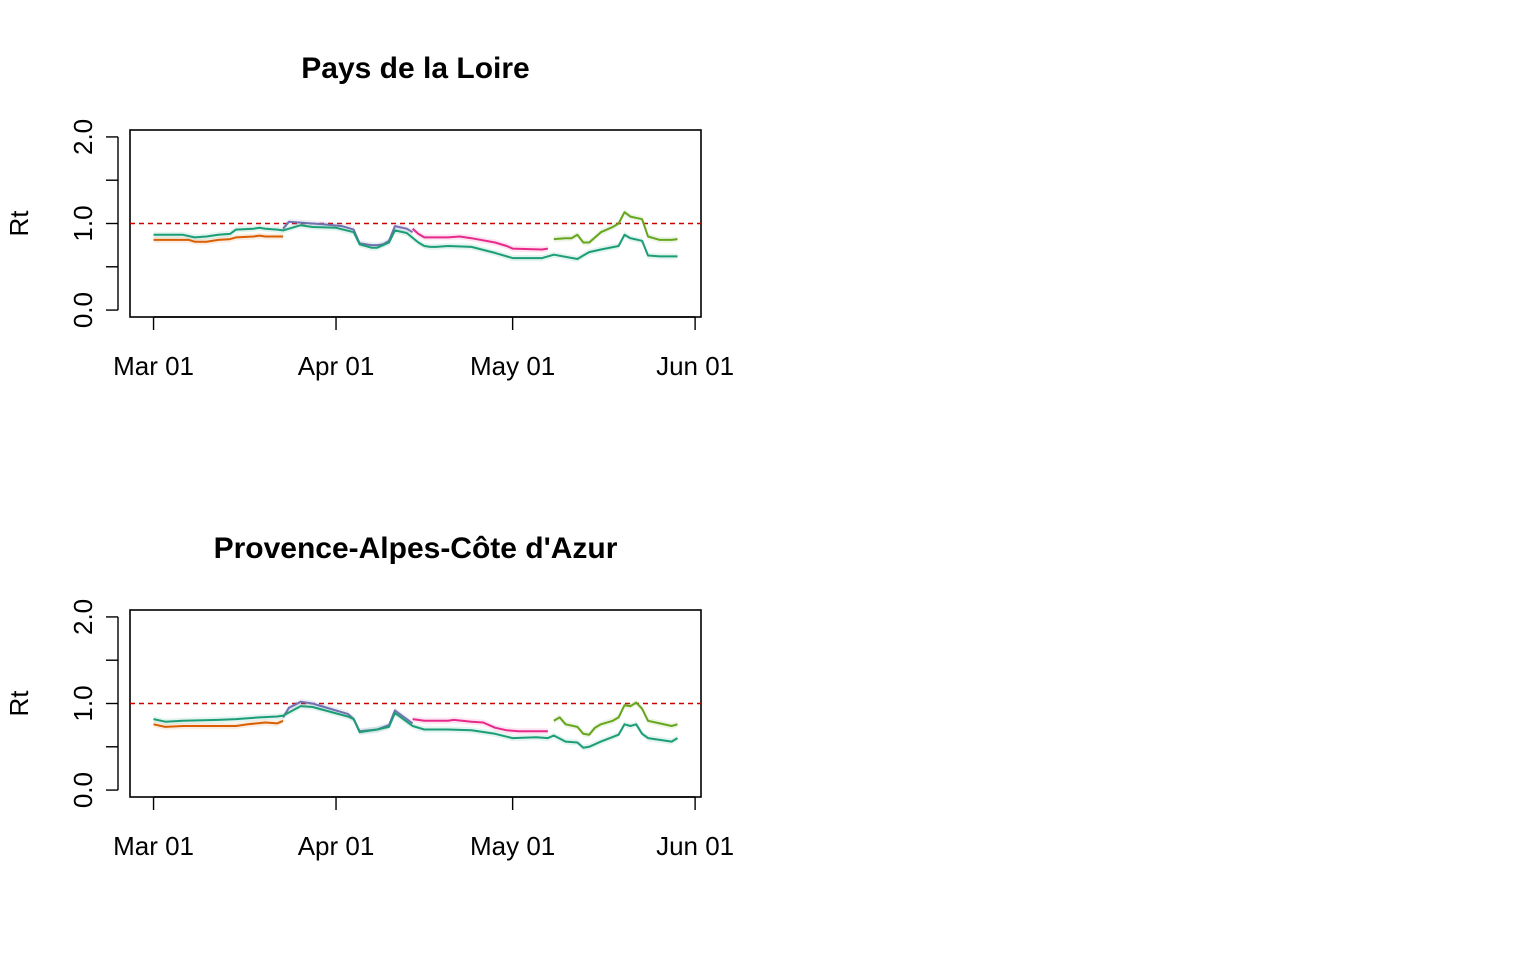  Describe the element at coordinates (416, 548) in the screenshot. I see `chart-title: Provence-Alpes-Côte d'Azur` at that location.